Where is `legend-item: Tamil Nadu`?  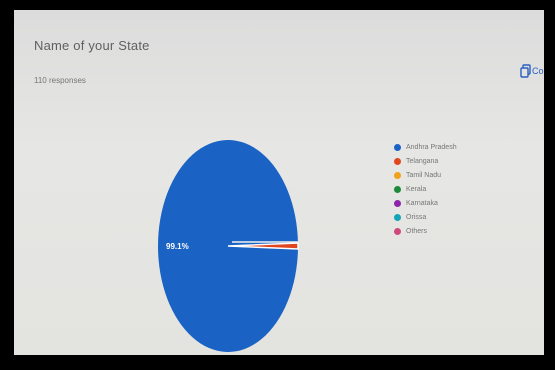
legend-item: Tamil Nadu is located at coordinates (425, 175).